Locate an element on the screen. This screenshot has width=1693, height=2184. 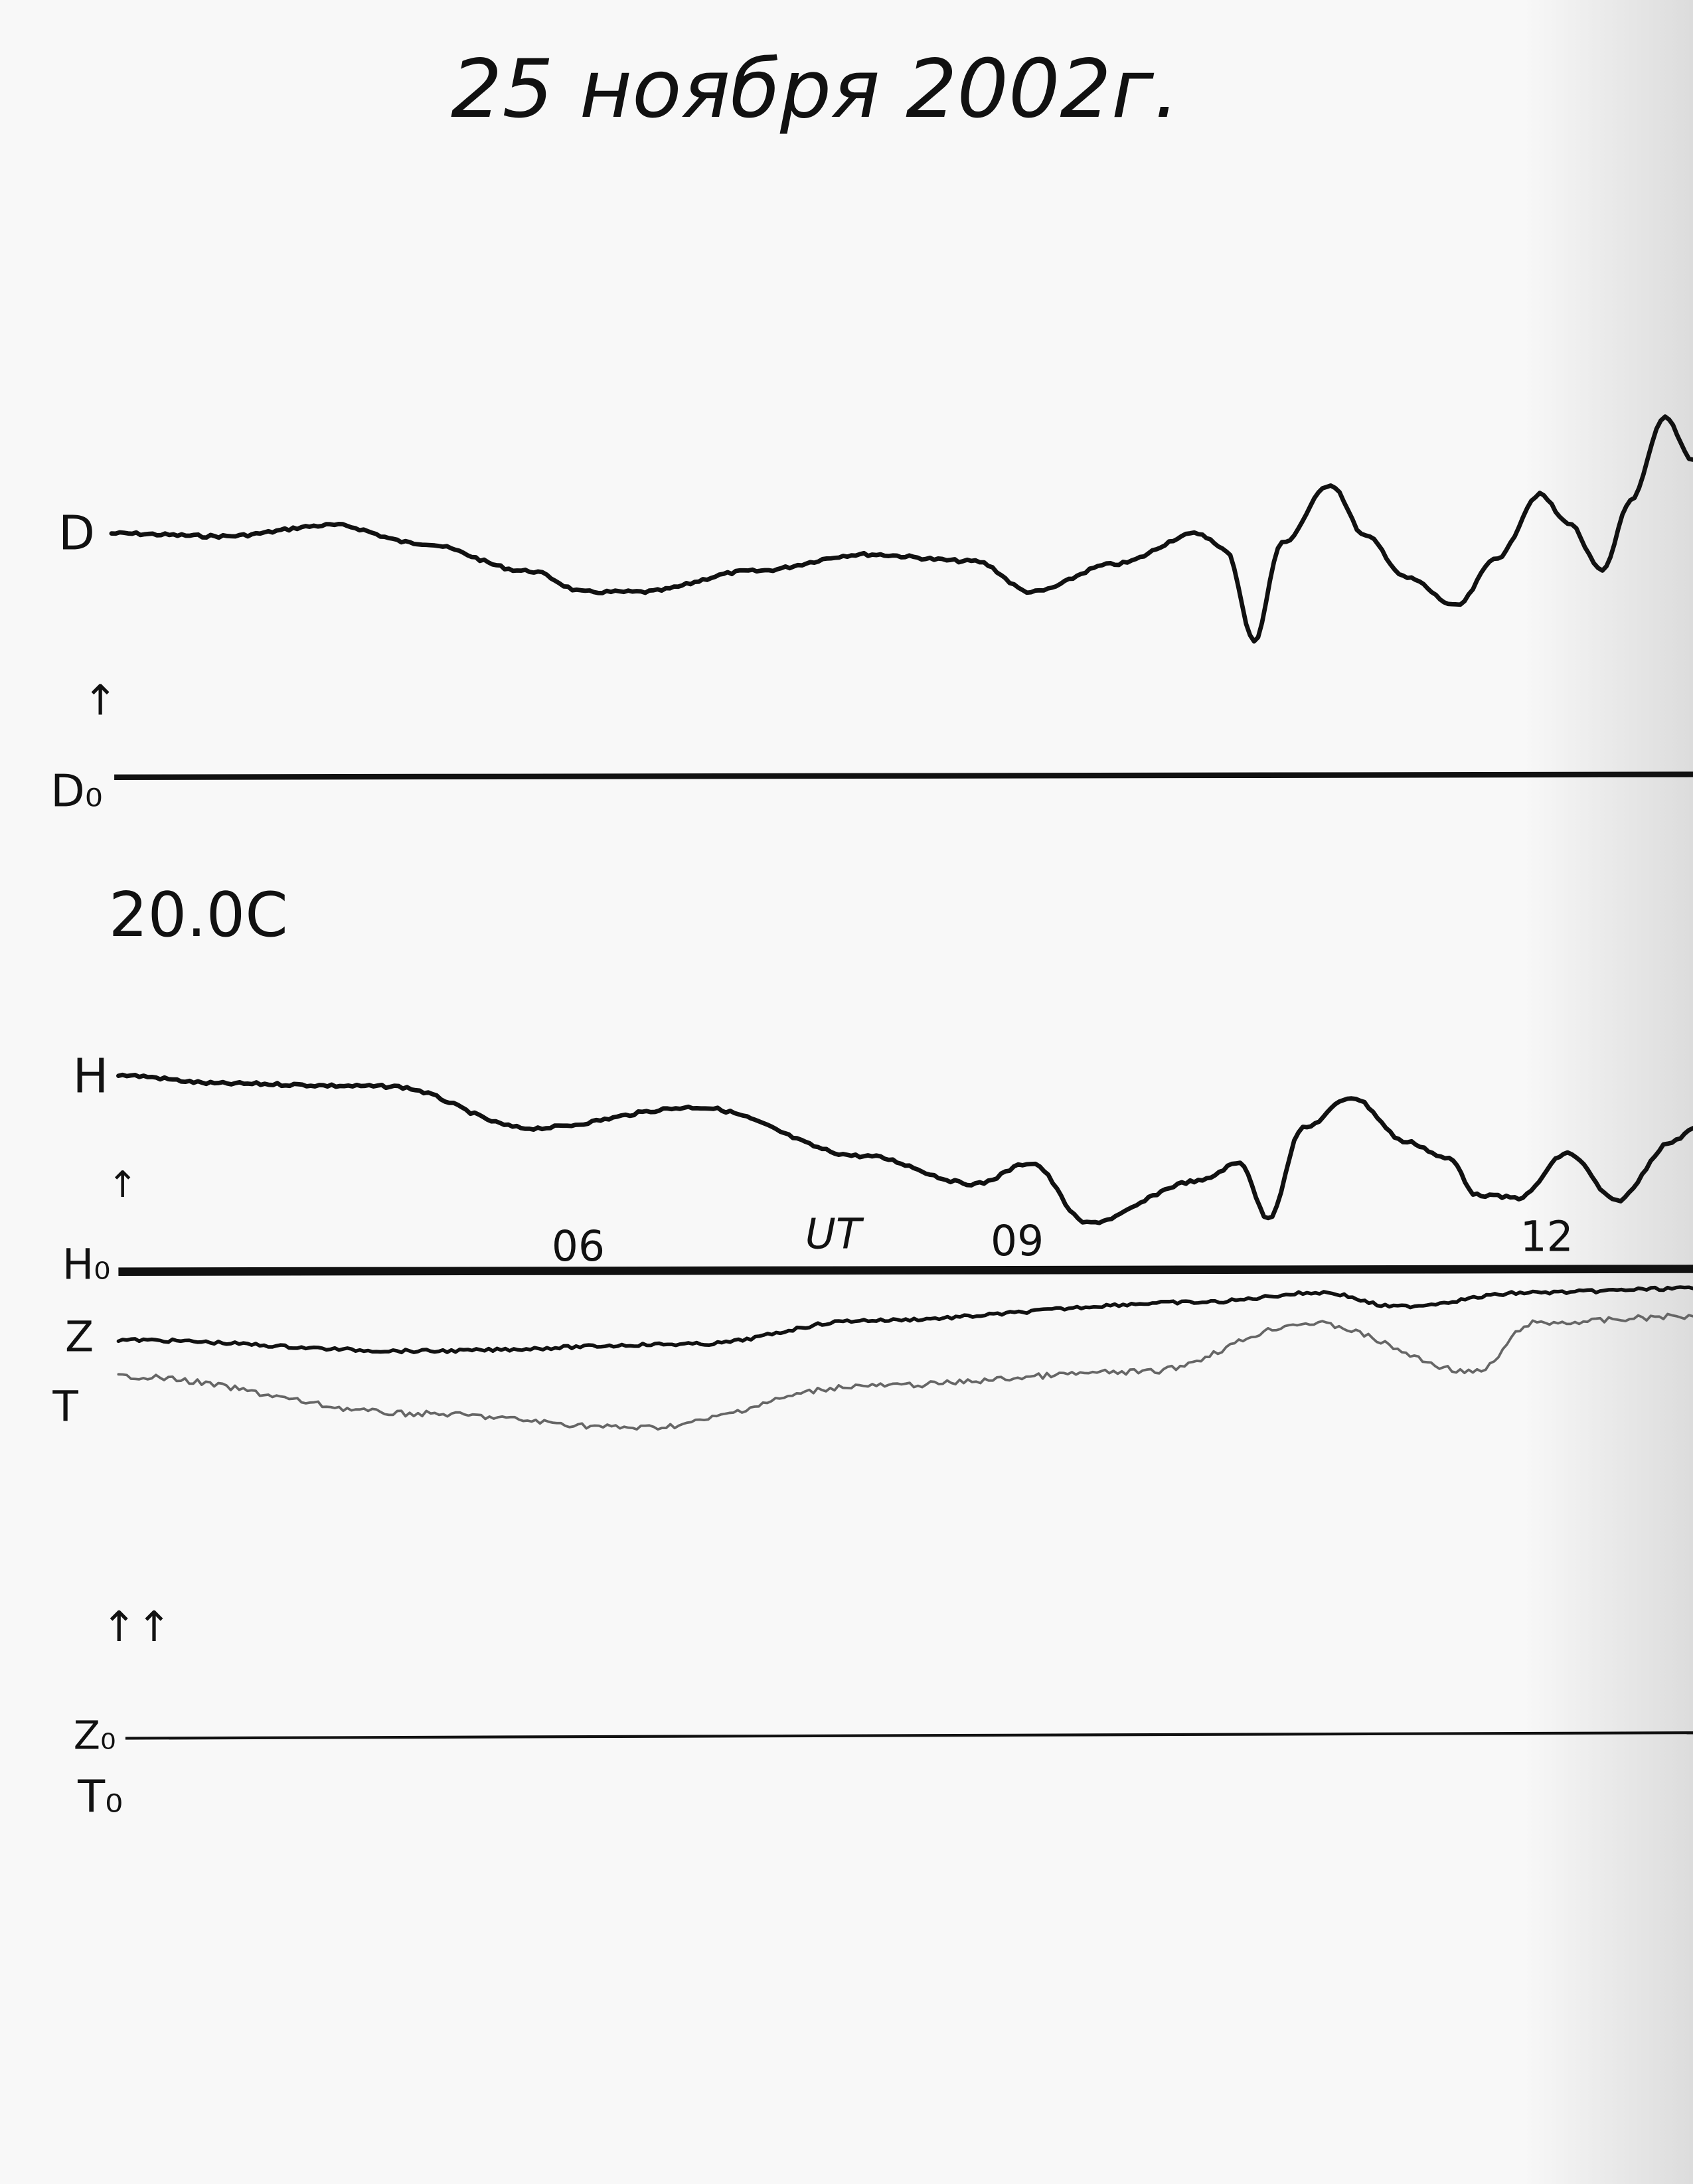
z-label: Z is located at coordinates (79, 1337).